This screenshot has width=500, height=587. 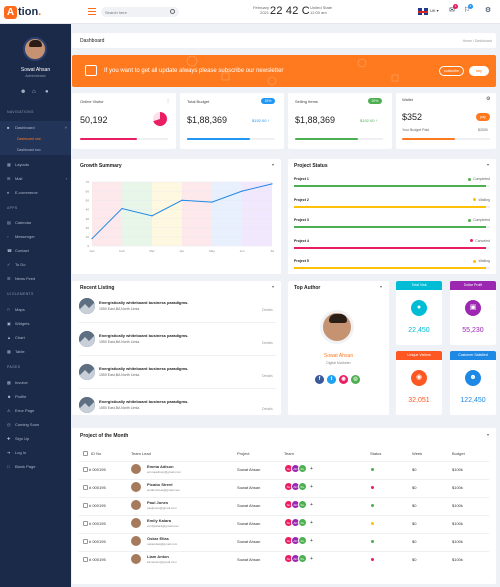 I want to click on bell-icon: ✉, so click(x=452, y=10).